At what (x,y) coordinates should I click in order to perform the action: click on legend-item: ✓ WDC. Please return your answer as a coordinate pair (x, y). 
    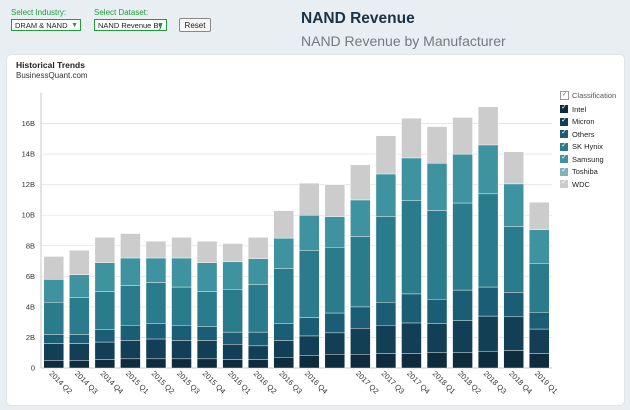
    Looking at the image, I should click on (588, 184).